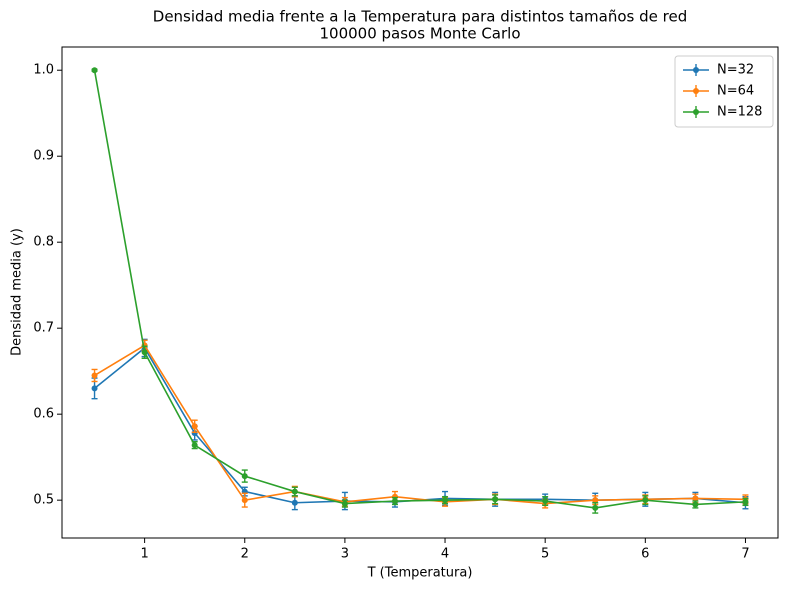 This screenshot has width=790, height=590. What do you see at coordinates (43, 242) in the screenshot?
I see `y-tick-label: 0.8` at bounding box center [43, 242].